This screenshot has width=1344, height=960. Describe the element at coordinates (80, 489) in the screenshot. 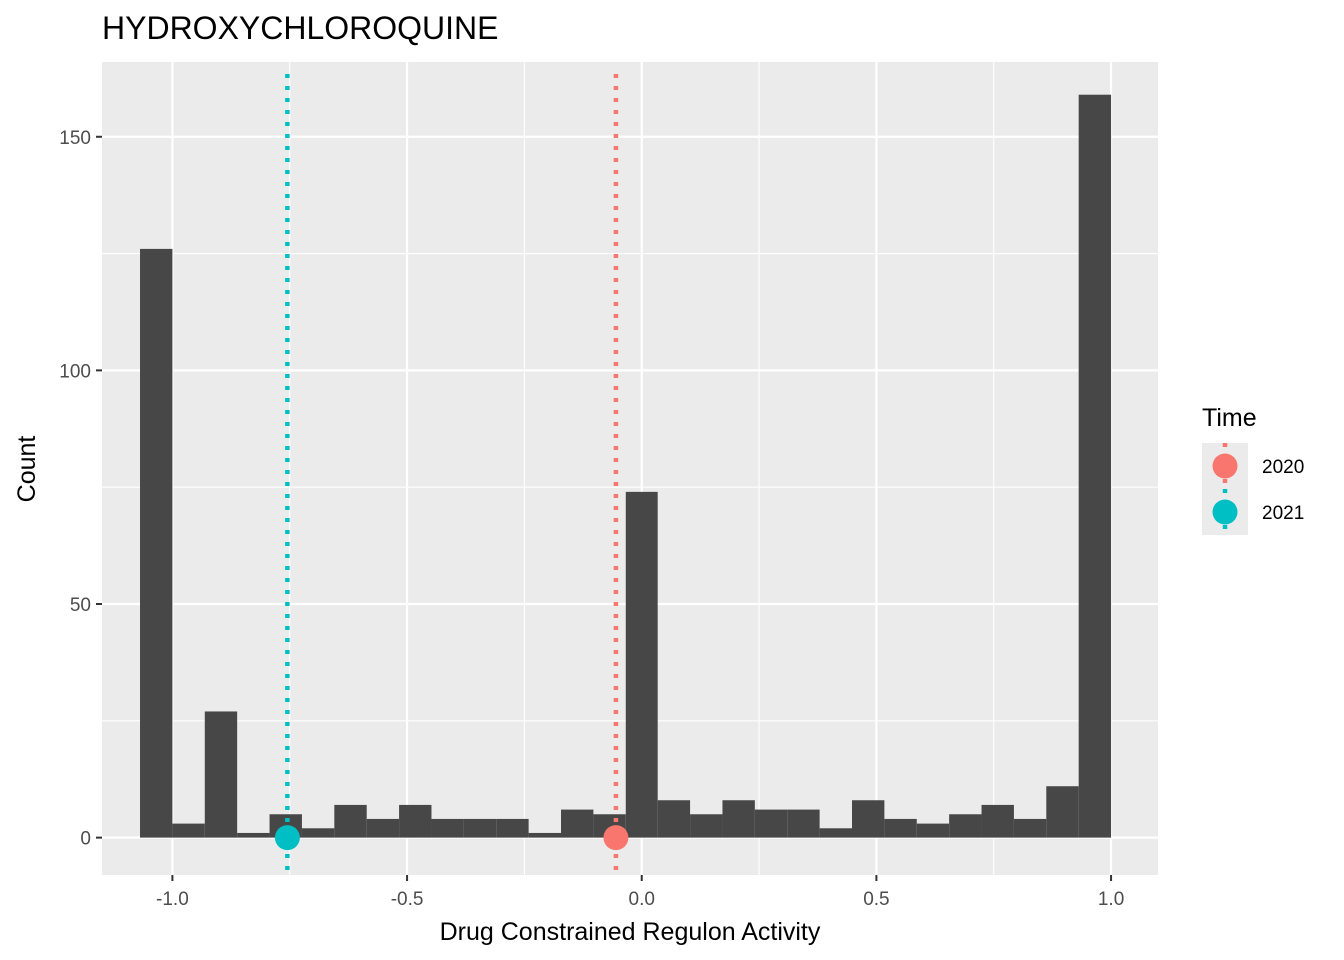

I see `y-axis: 0 50 100 150` at that location.